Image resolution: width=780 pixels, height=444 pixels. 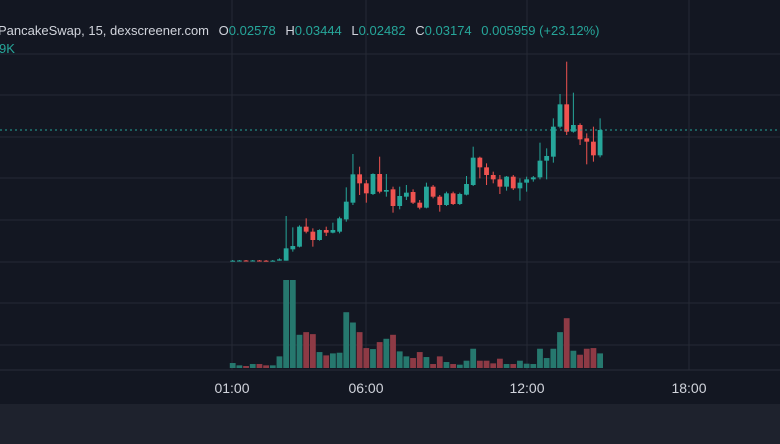 What do you see at coordinates (416, 324) in the screenshot?
I see `volume-bars` at bounding box center [416, 324].